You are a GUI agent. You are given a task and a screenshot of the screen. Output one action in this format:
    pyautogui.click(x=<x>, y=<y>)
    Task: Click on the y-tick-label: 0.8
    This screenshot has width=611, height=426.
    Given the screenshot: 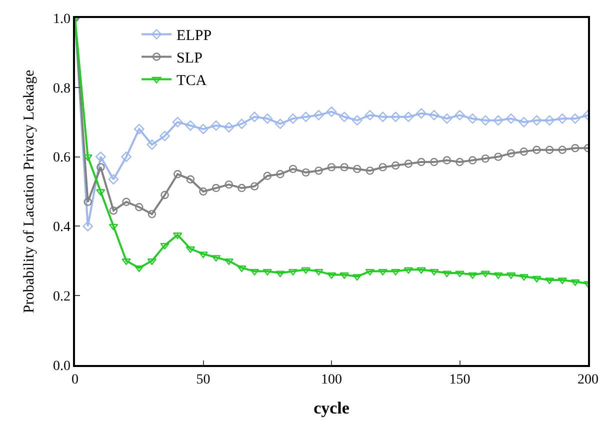 What is the action you would take?
    pyautogui.click(x=61, y=88)
    